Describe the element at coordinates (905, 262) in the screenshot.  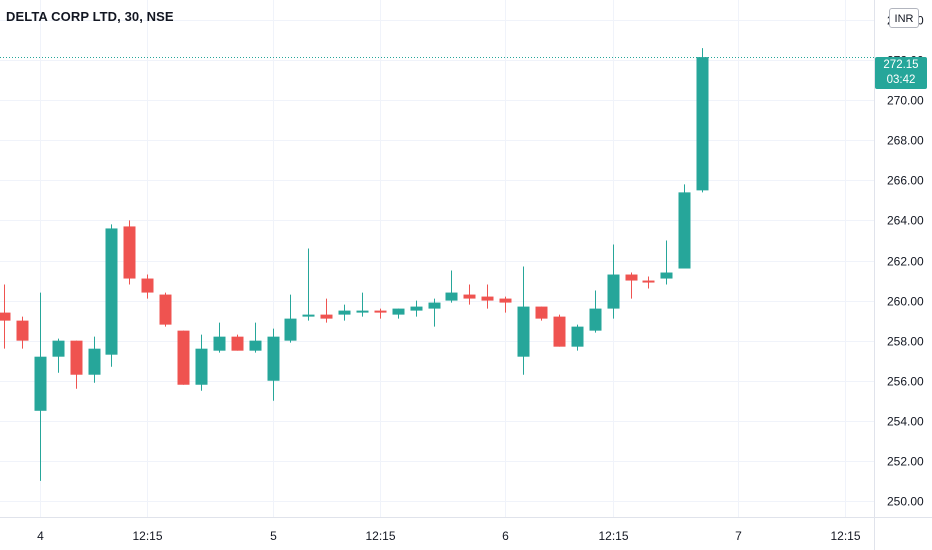
I see `price-tick-label: 262.00` at that location.